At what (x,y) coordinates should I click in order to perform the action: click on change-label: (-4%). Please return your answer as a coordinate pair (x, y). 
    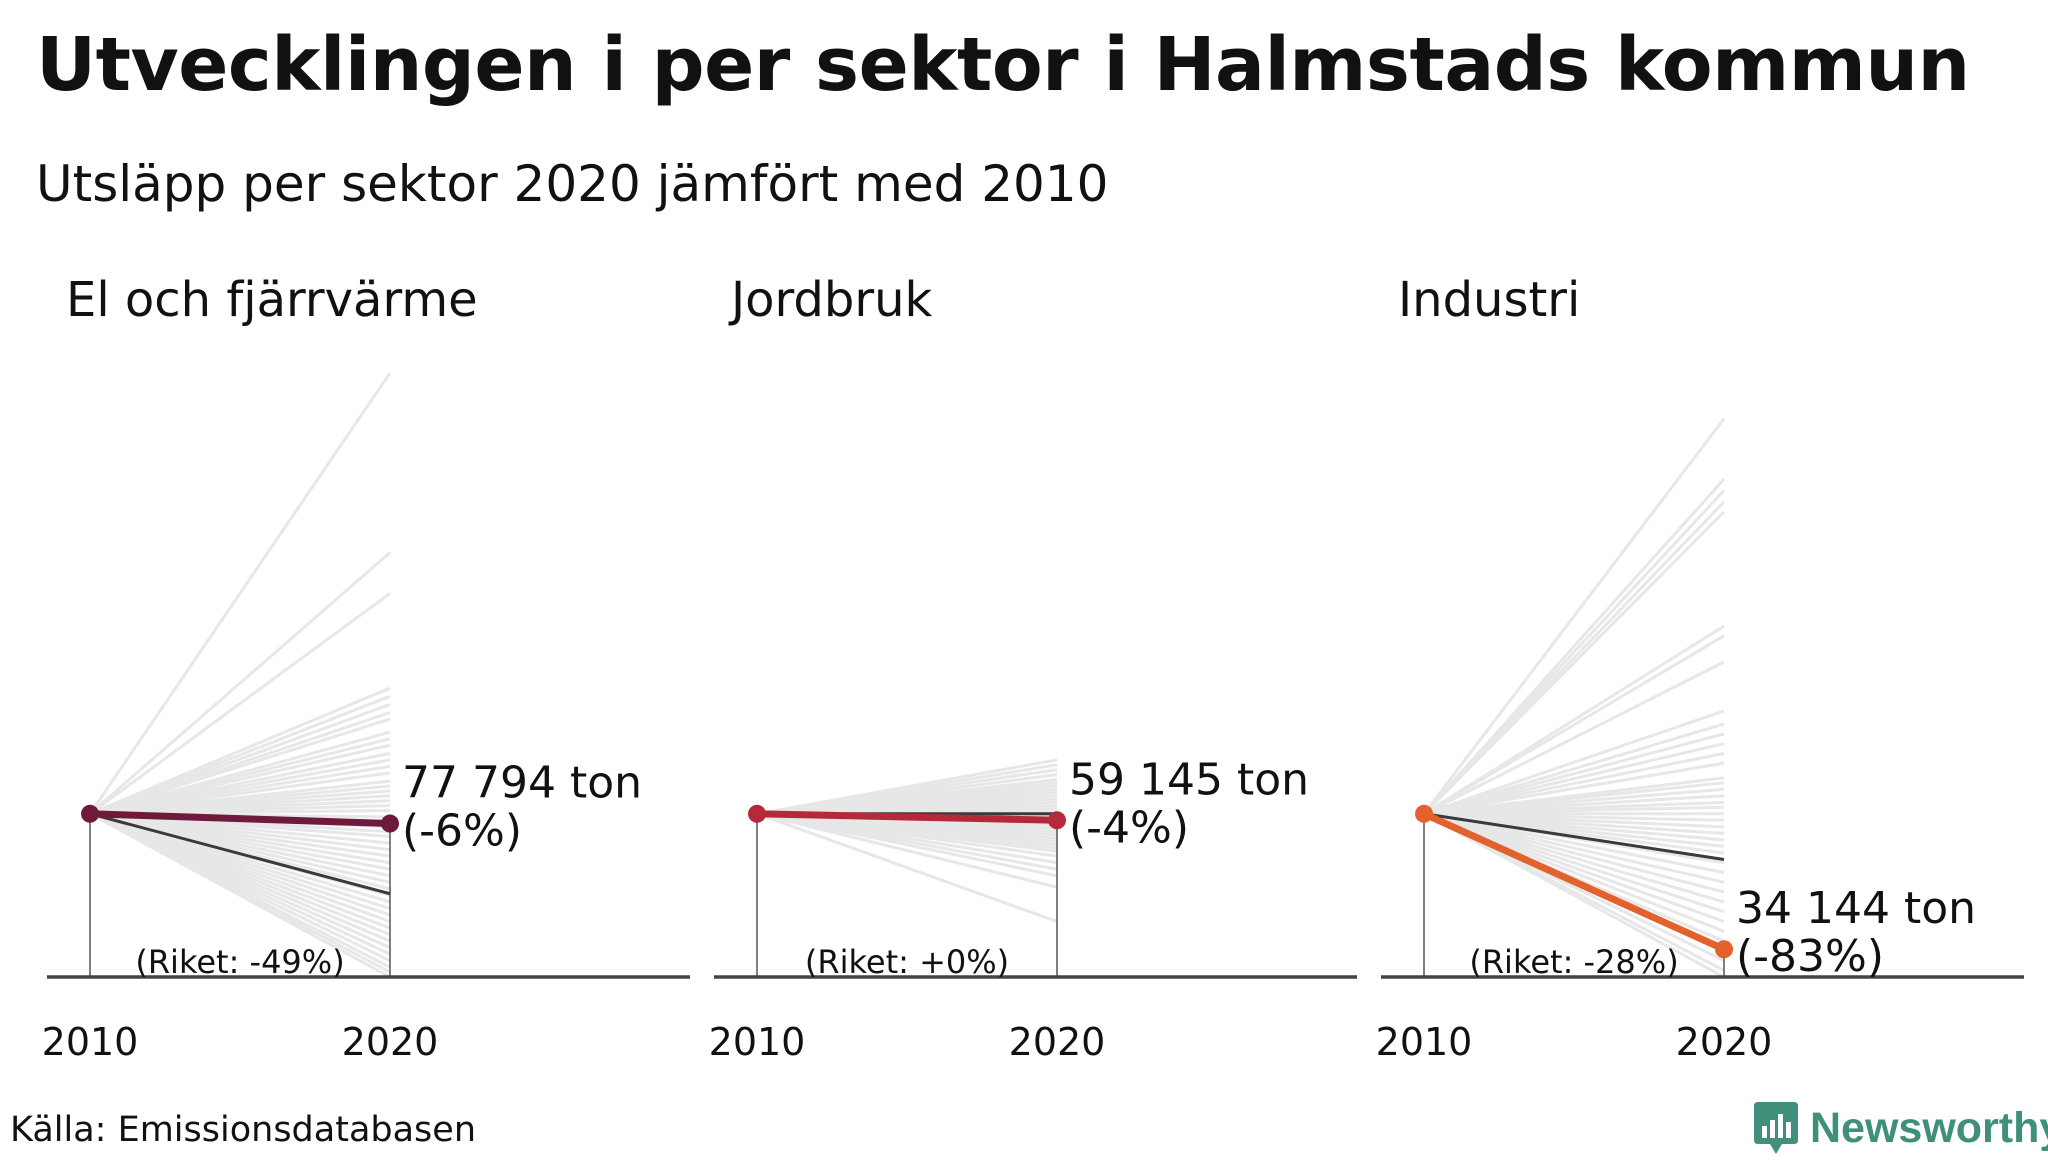
    Looking at the image, I should click on (1129, 827).